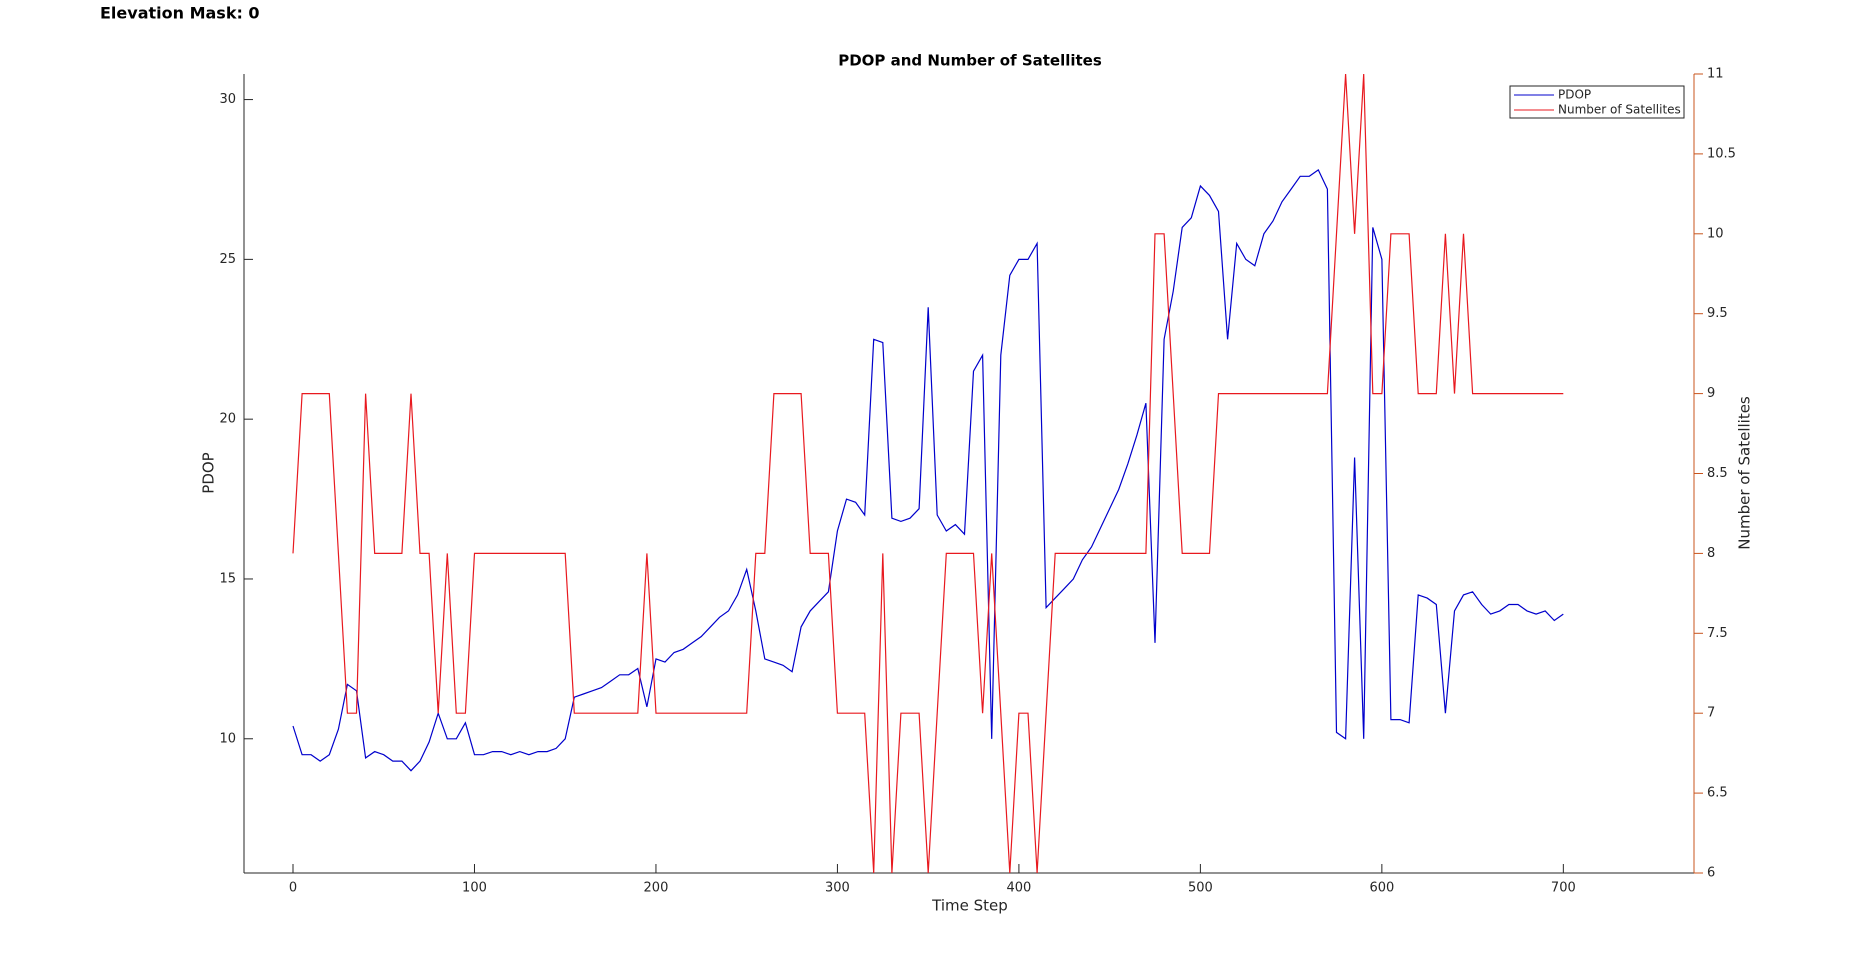 The width and height of the screenshot is (1853, 970). I want to click on y2-tick-label: 8, so click(1711, 553).